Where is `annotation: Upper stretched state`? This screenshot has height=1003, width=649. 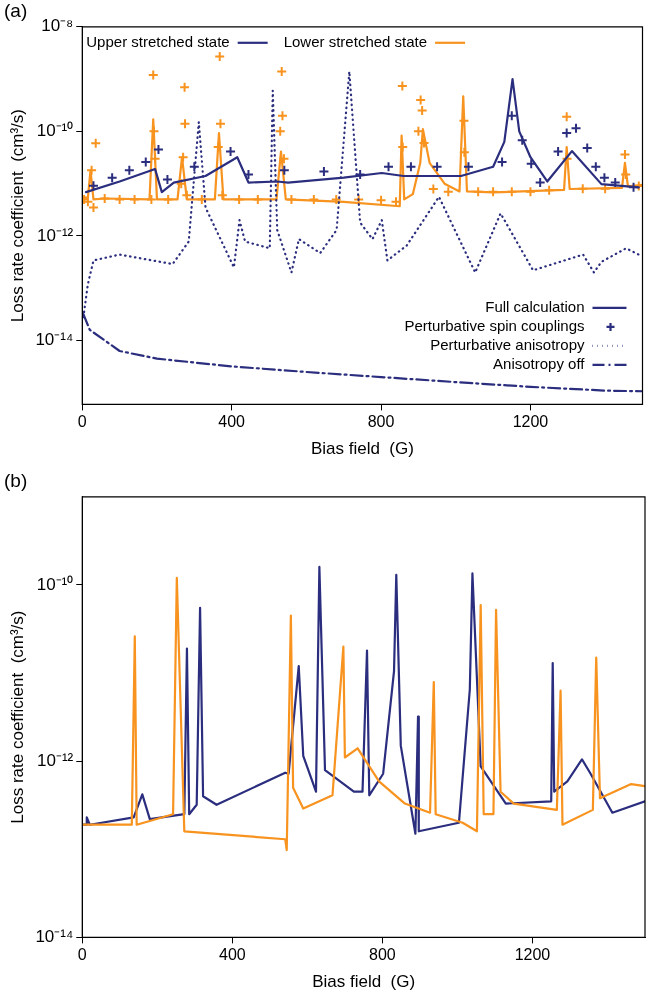 annotation: Upper stretched state is located at coordinates (158, 41).